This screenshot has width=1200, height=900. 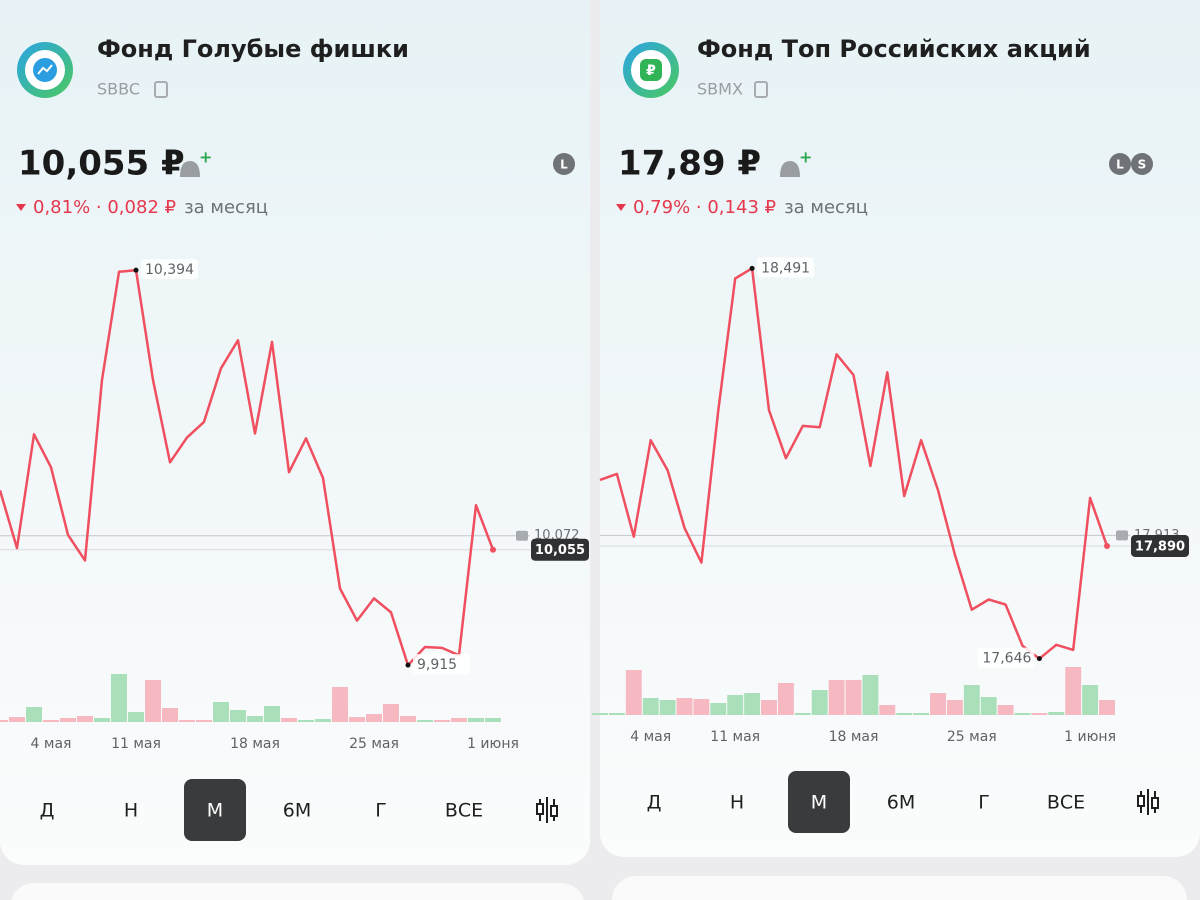 I want to click on lock-icon, so click(x=522, y=535).